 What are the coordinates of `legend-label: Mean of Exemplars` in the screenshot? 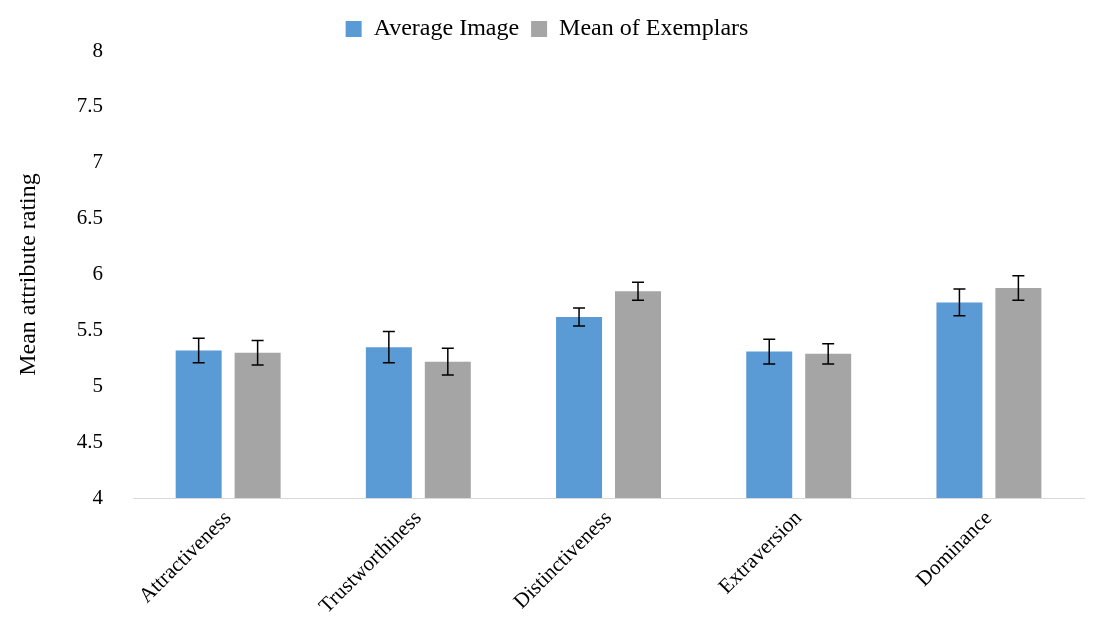 It's located at (654, 27).